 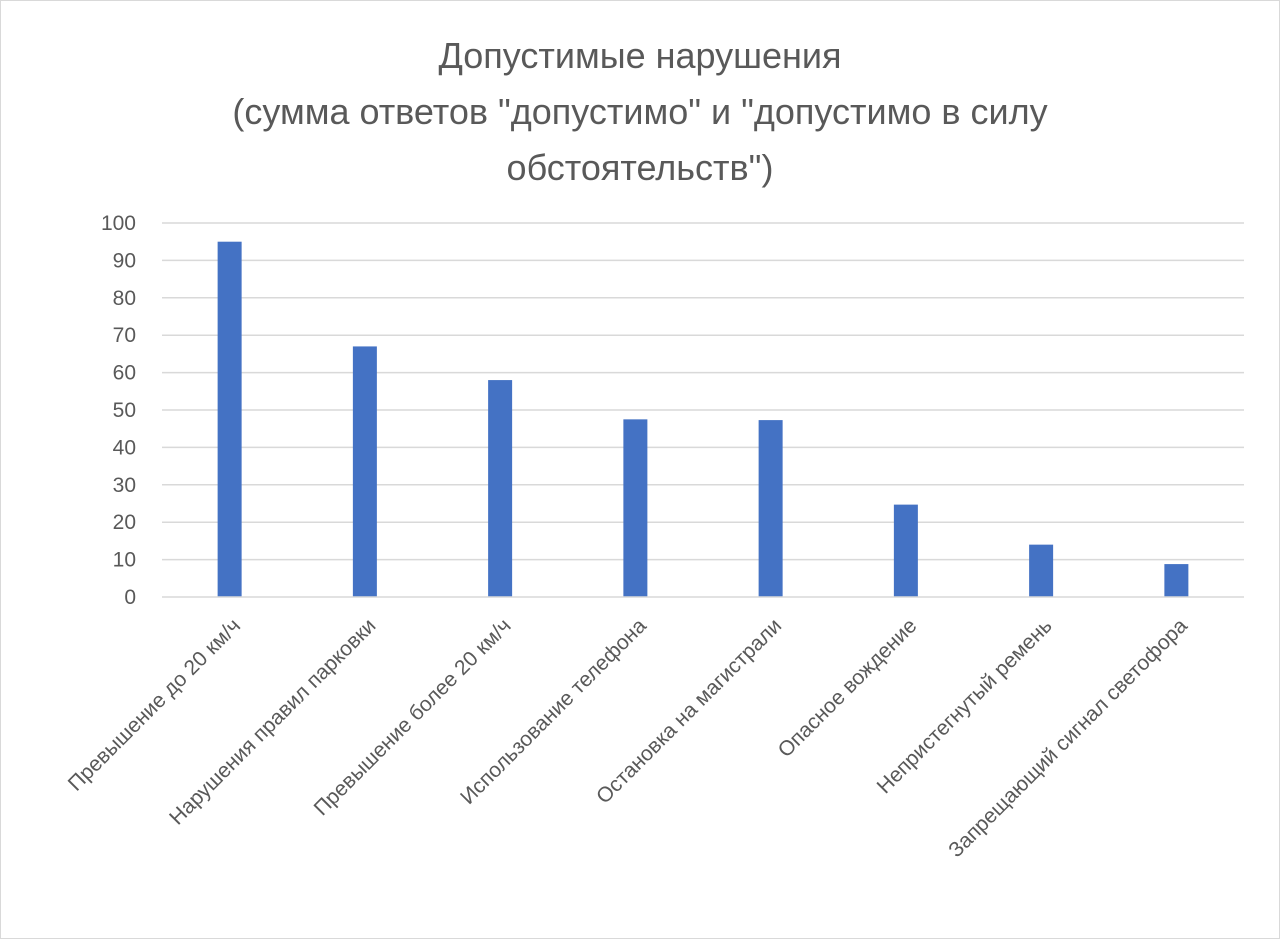 What do you see at coordinates (124, 373) in the screenshot?
I see `y-tick-label: 60` at bounding box center [124, 373].